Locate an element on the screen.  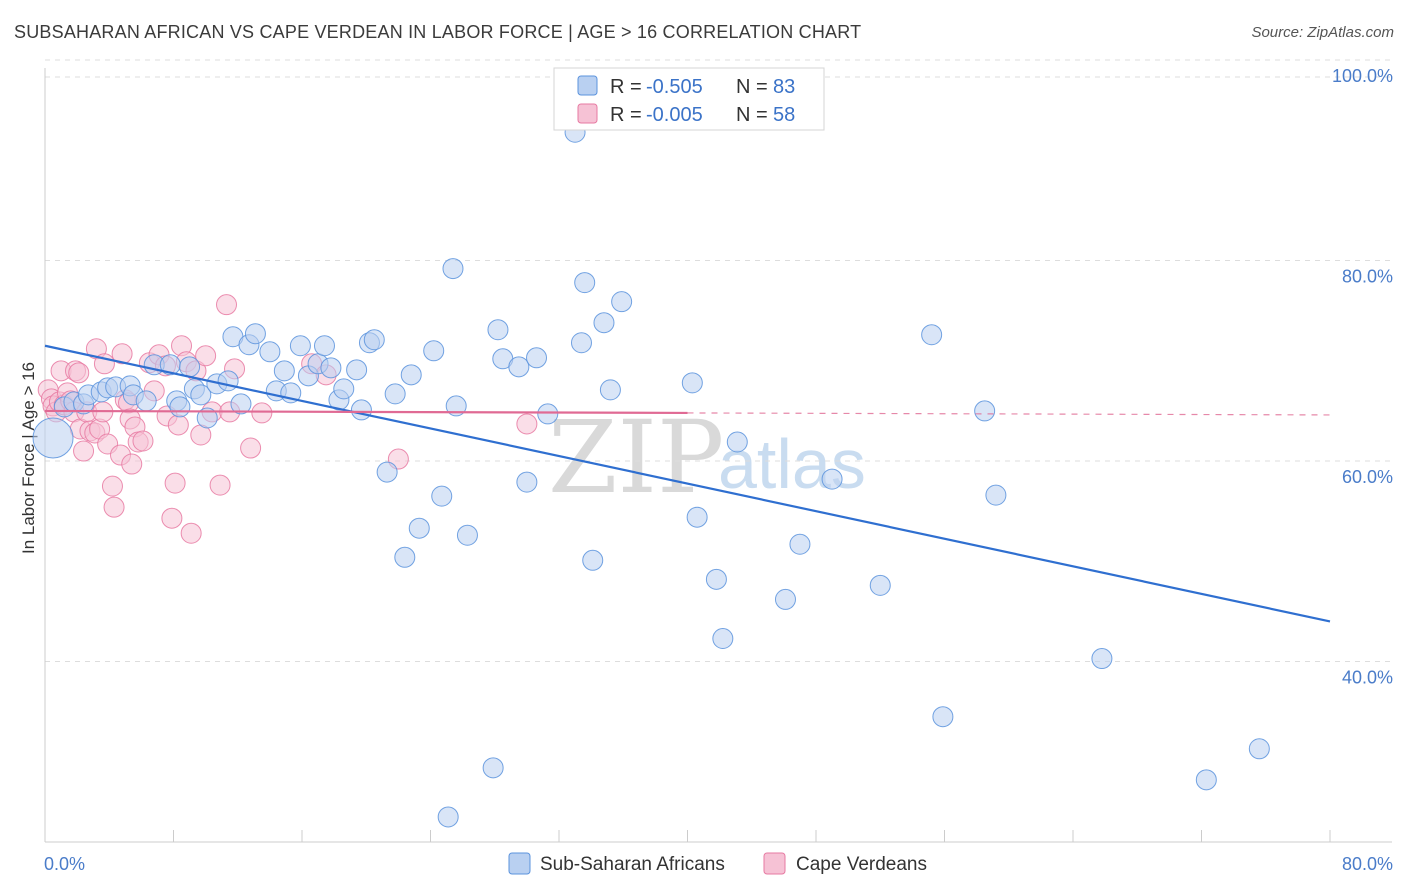
cape-verdeans-trend-line is located at coordinates (366, 412).